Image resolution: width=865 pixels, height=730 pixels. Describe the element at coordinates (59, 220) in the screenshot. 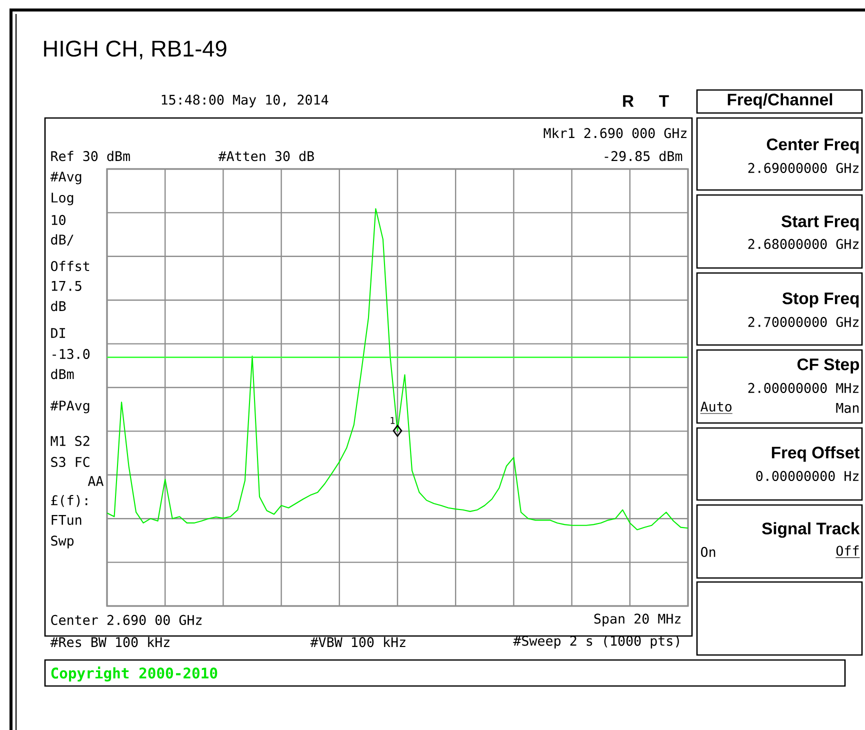

I see `text: 10` at that location.